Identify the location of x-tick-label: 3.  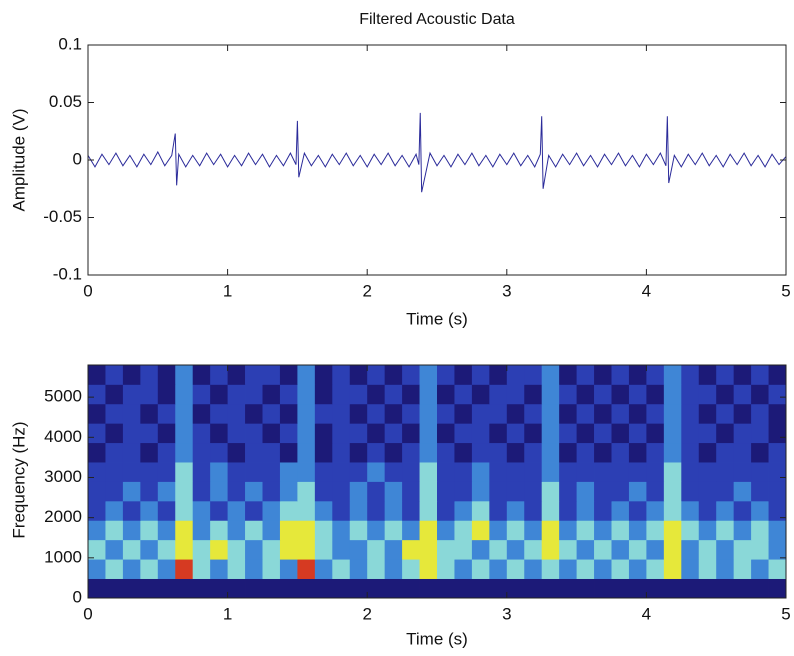
(506, 290).